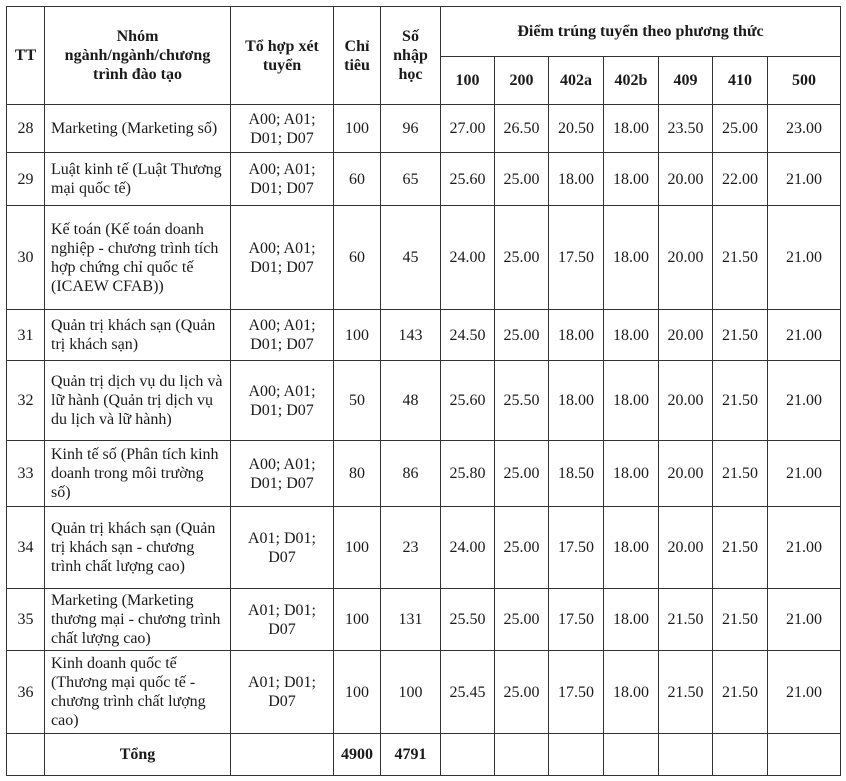 The width and height of the screenshot is (846, 781). I want to click on tt-cell: 28, so click(25, 128).